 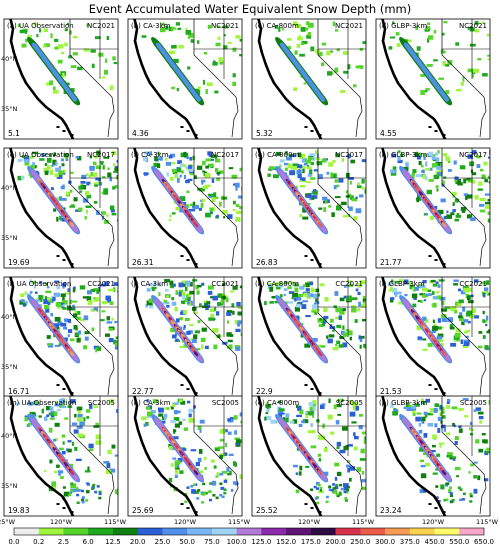 What do you see at coordinates (196, 264) in the screenshot?
I see `channel-island` at bounding box center [196, 264].